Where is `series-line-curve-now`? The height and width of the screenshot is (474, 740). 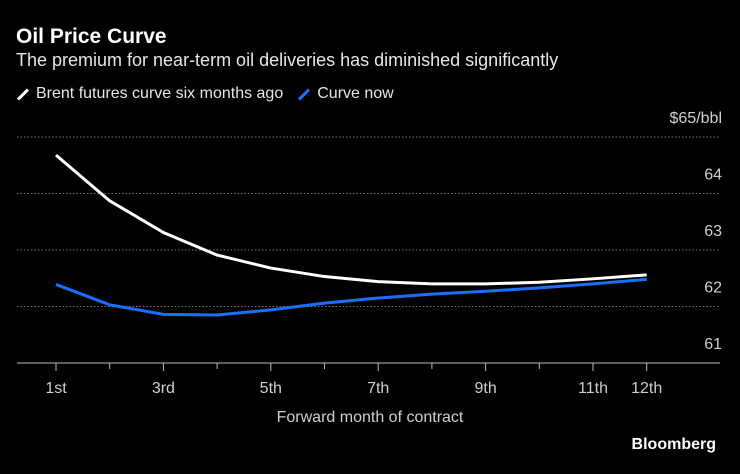
series-line-curve-now is located at coordinates (351, 297).